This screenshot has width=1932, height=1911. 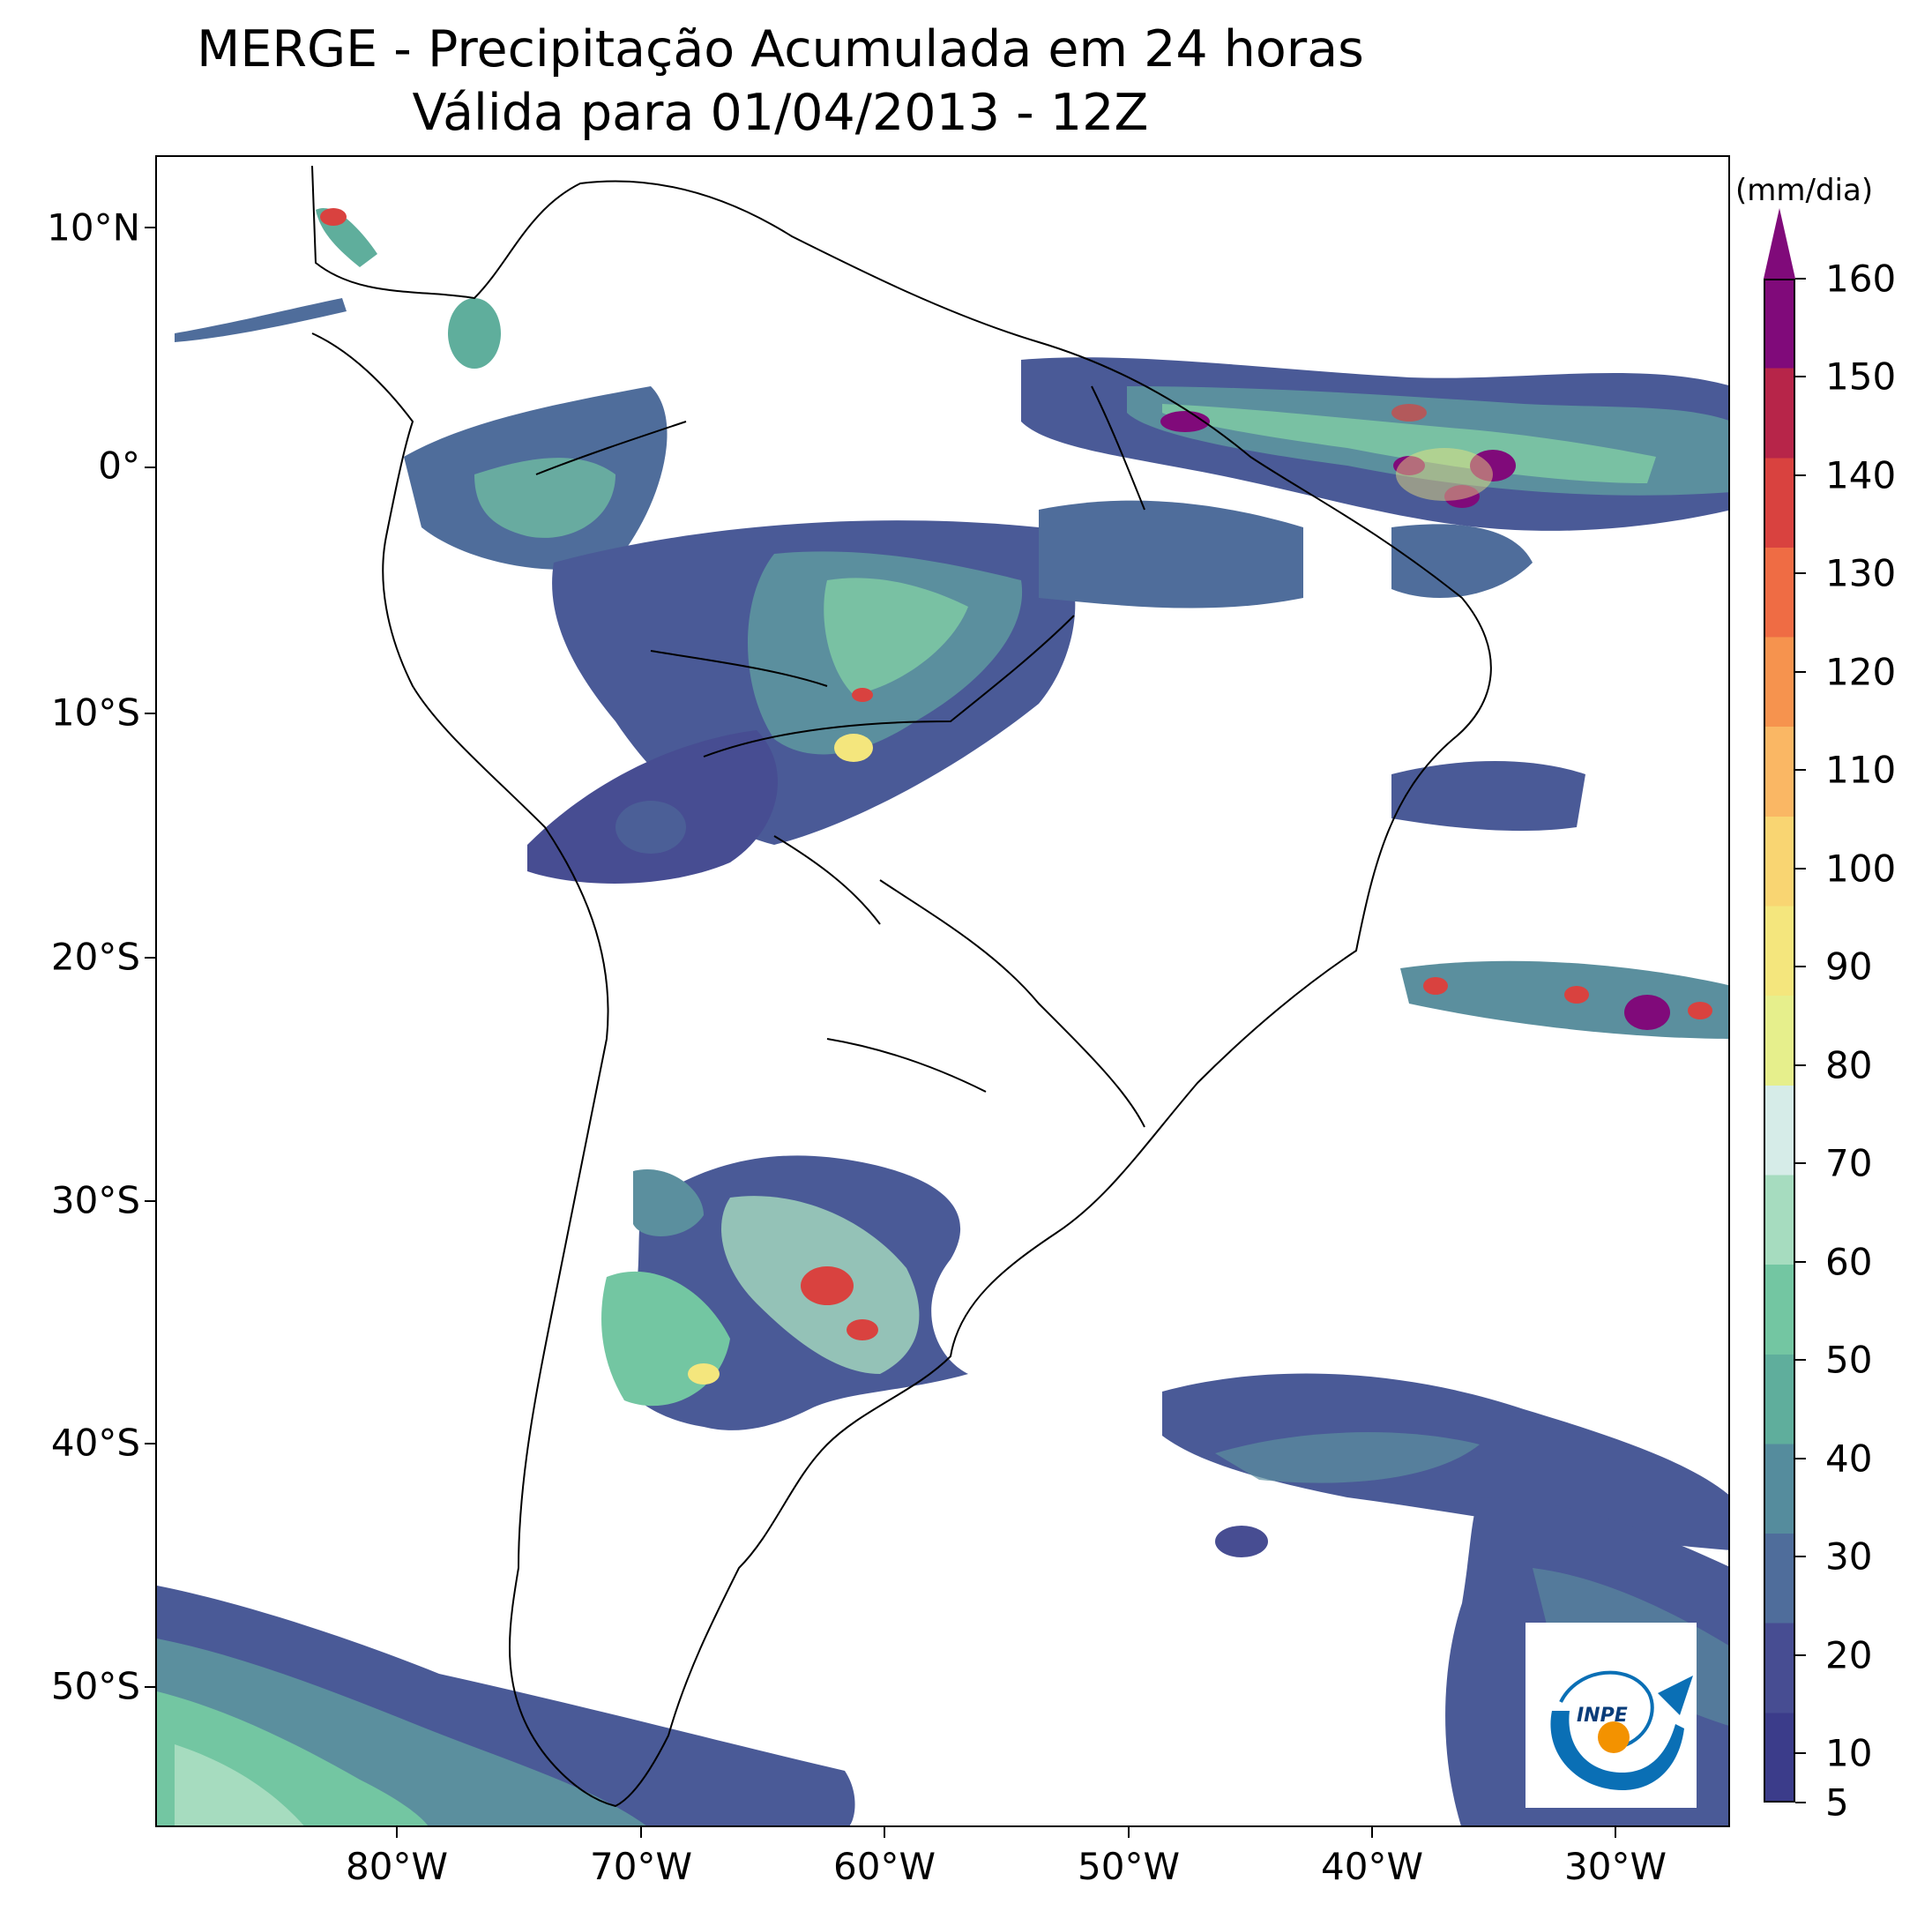 I want to click on precipitation-field-southern-ocean, so click(x=506, y=1705).